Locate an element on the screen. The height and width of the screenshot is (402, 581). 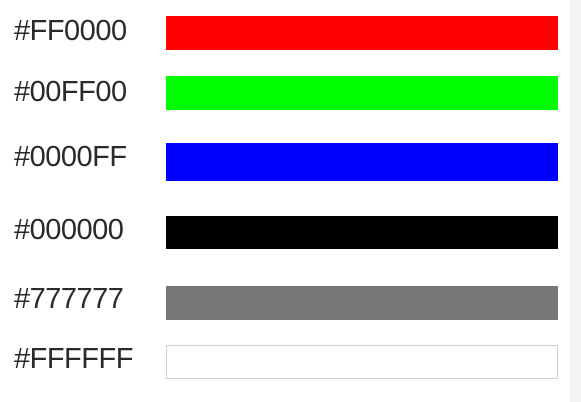
hex-label: #FFFFFF is located at coordinates (73, 359).